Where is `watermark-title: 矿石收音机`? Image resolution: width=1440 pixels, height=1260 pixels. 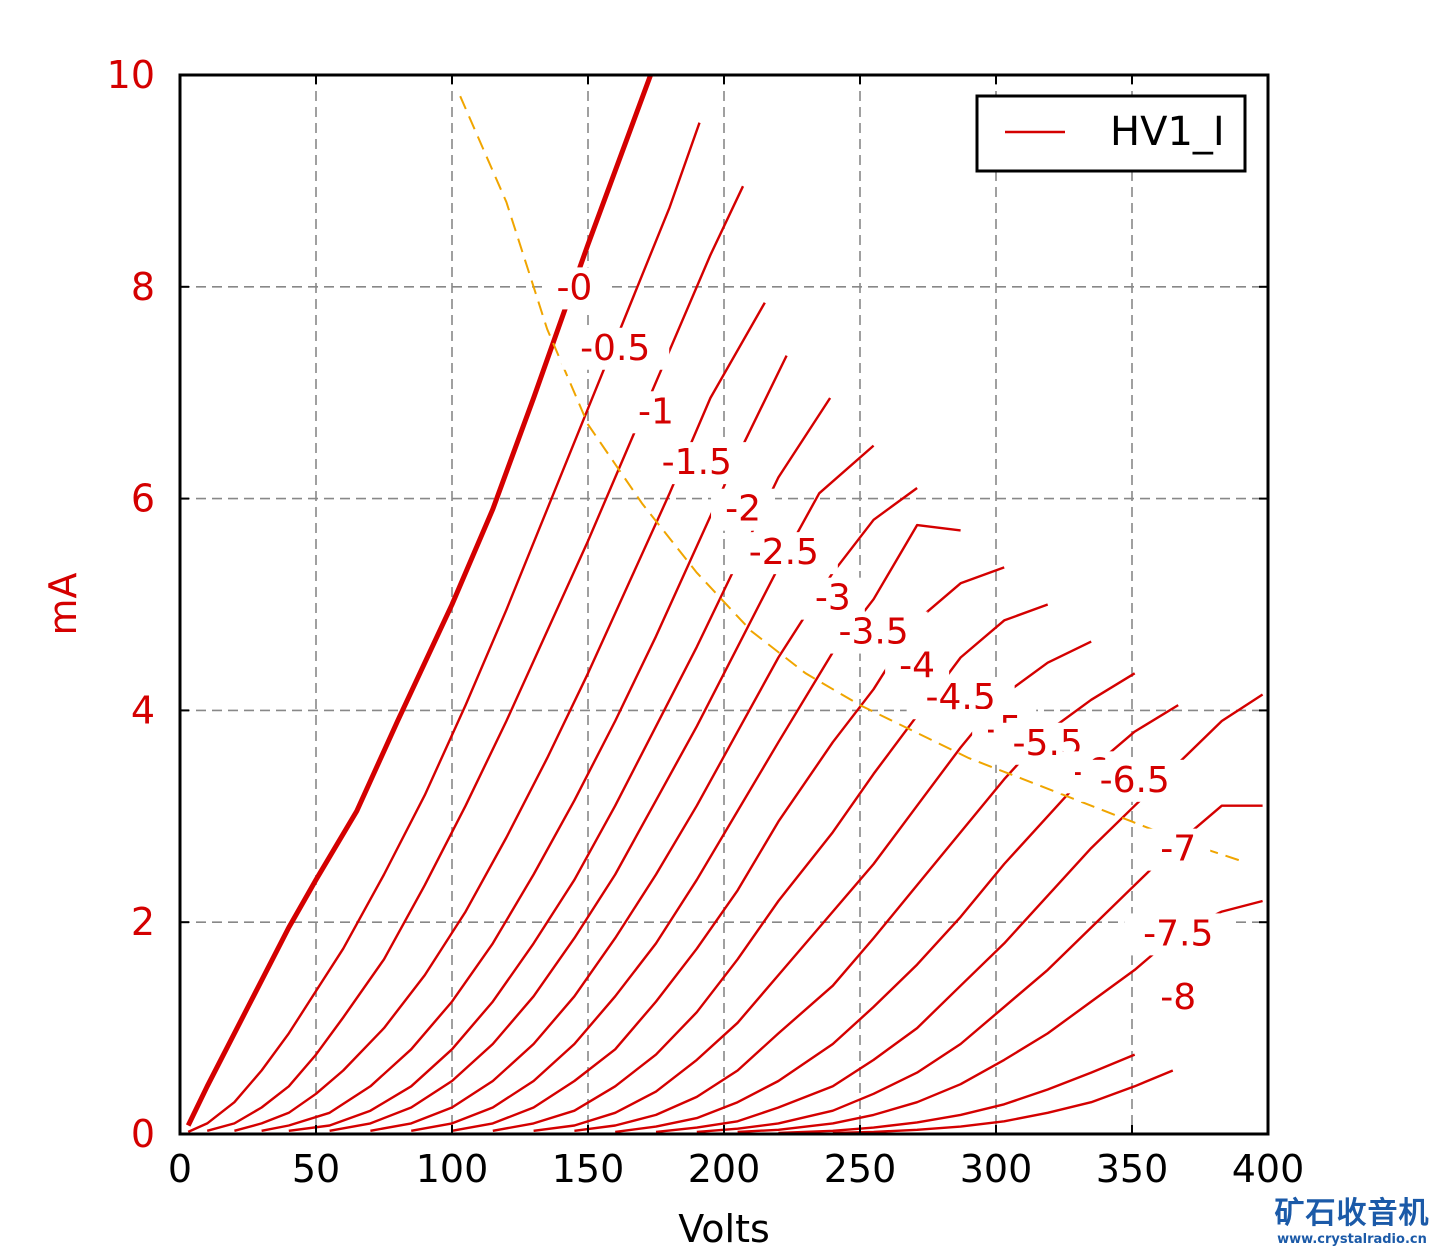 watermark-title: 矿石收音机 is located at coordinates (1352, 1213).